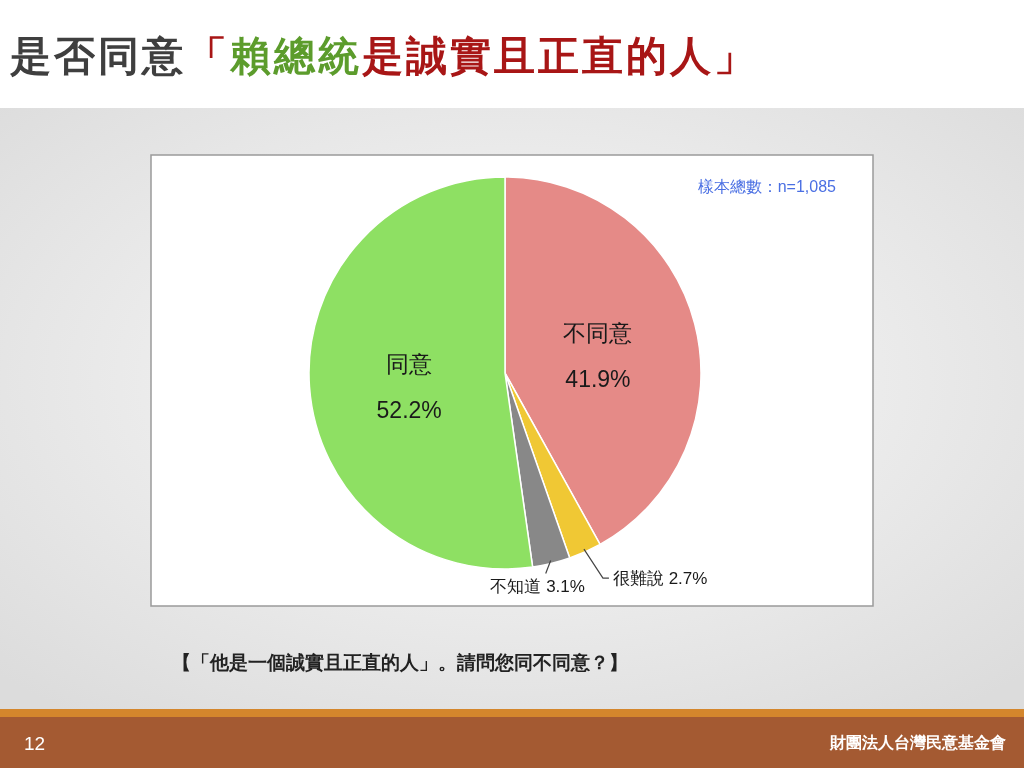 This screenshot has width=1024, height=768. Describe the element at coordinates (384, 56) in the screenshot. I see `title: 是否同意「賴總統是誠實且正直的人」` at that location.